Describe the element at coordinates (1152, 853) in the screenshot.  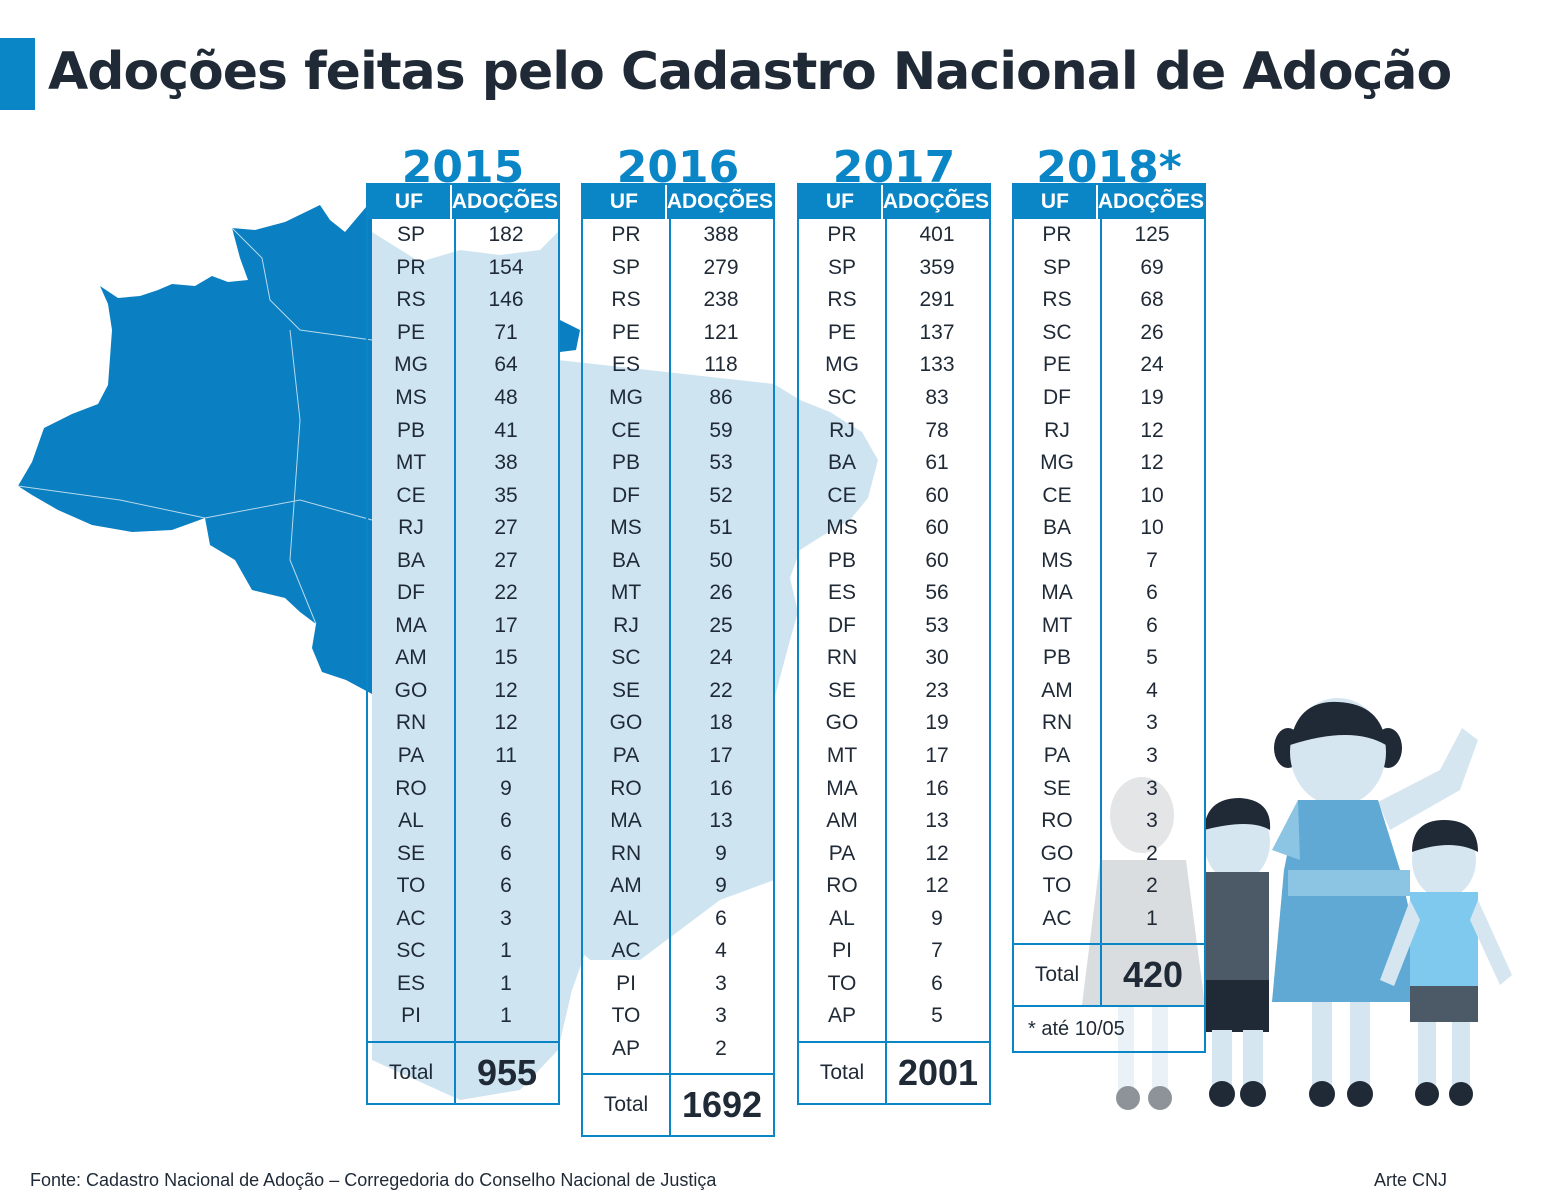
I see `adoptions-cell: 2` at that location.